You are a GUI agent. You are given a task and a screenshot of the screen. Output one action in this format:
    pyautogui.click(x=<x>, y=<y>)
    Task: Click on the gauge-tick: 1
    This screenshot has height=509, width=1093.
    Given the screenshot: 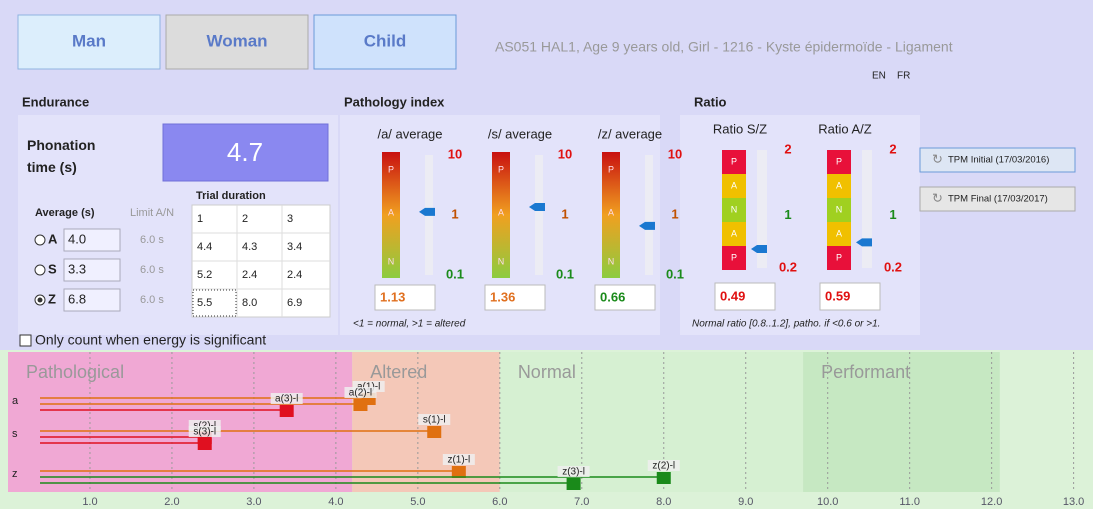 What is the action you would take?
    pyautogui.click(x=892, y=214)
    